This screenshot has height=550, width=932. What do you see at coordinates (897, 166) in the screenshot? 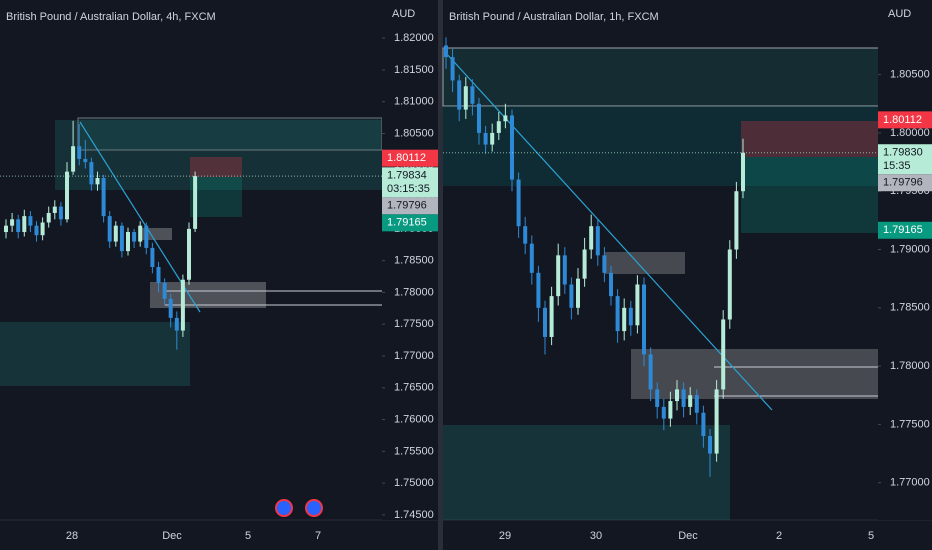
I see `countdown-label: 15:35` at bounding box center [897, 166].